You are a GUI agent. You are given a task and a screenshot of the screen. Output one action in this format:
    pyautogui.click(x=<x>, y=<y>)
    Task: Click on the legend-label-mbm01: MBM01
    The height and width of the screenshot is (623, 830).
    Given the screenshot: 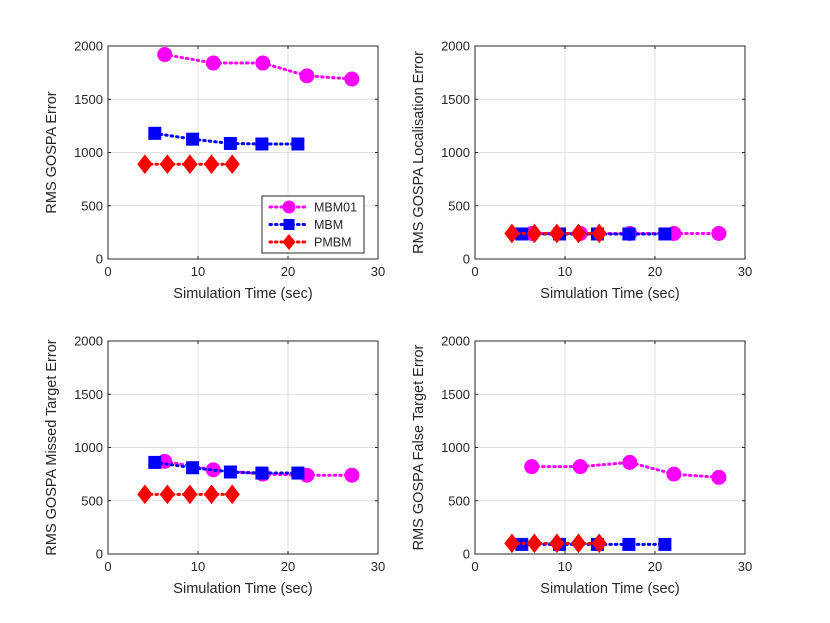 What is the action you would take?
    pyautogui.click(x=335, y=208)
    